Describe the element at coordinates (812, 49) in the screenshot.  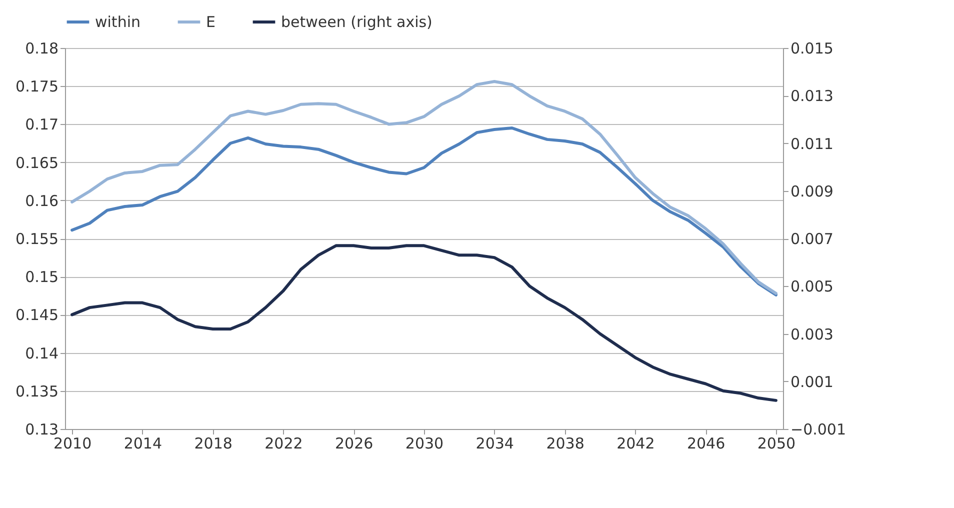
I see `y2-tick-label: 0.015` at that location.